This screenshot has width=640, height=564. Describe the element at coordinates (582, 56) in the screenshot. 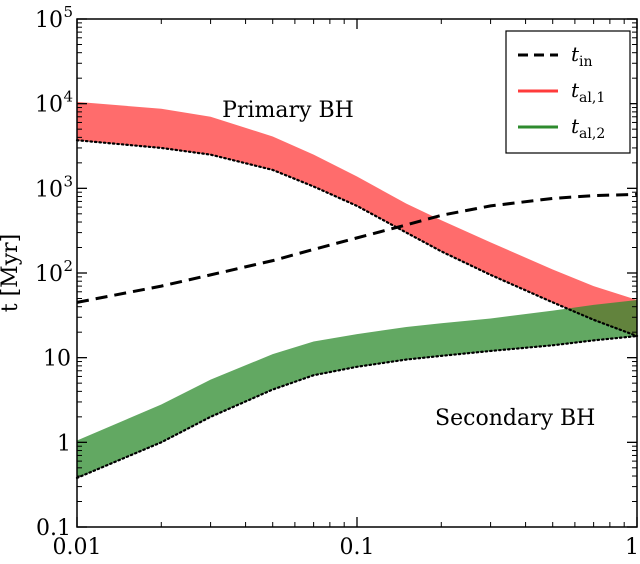

I see `legend-label-t-in: tin` at that location.